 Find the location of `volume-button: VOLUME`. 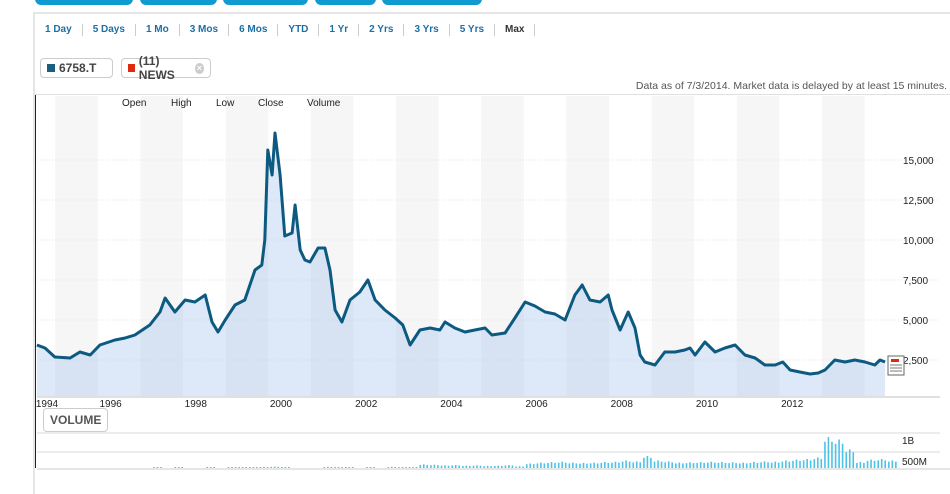

volume-button: VOLUME is located at coordinates (75, 420).